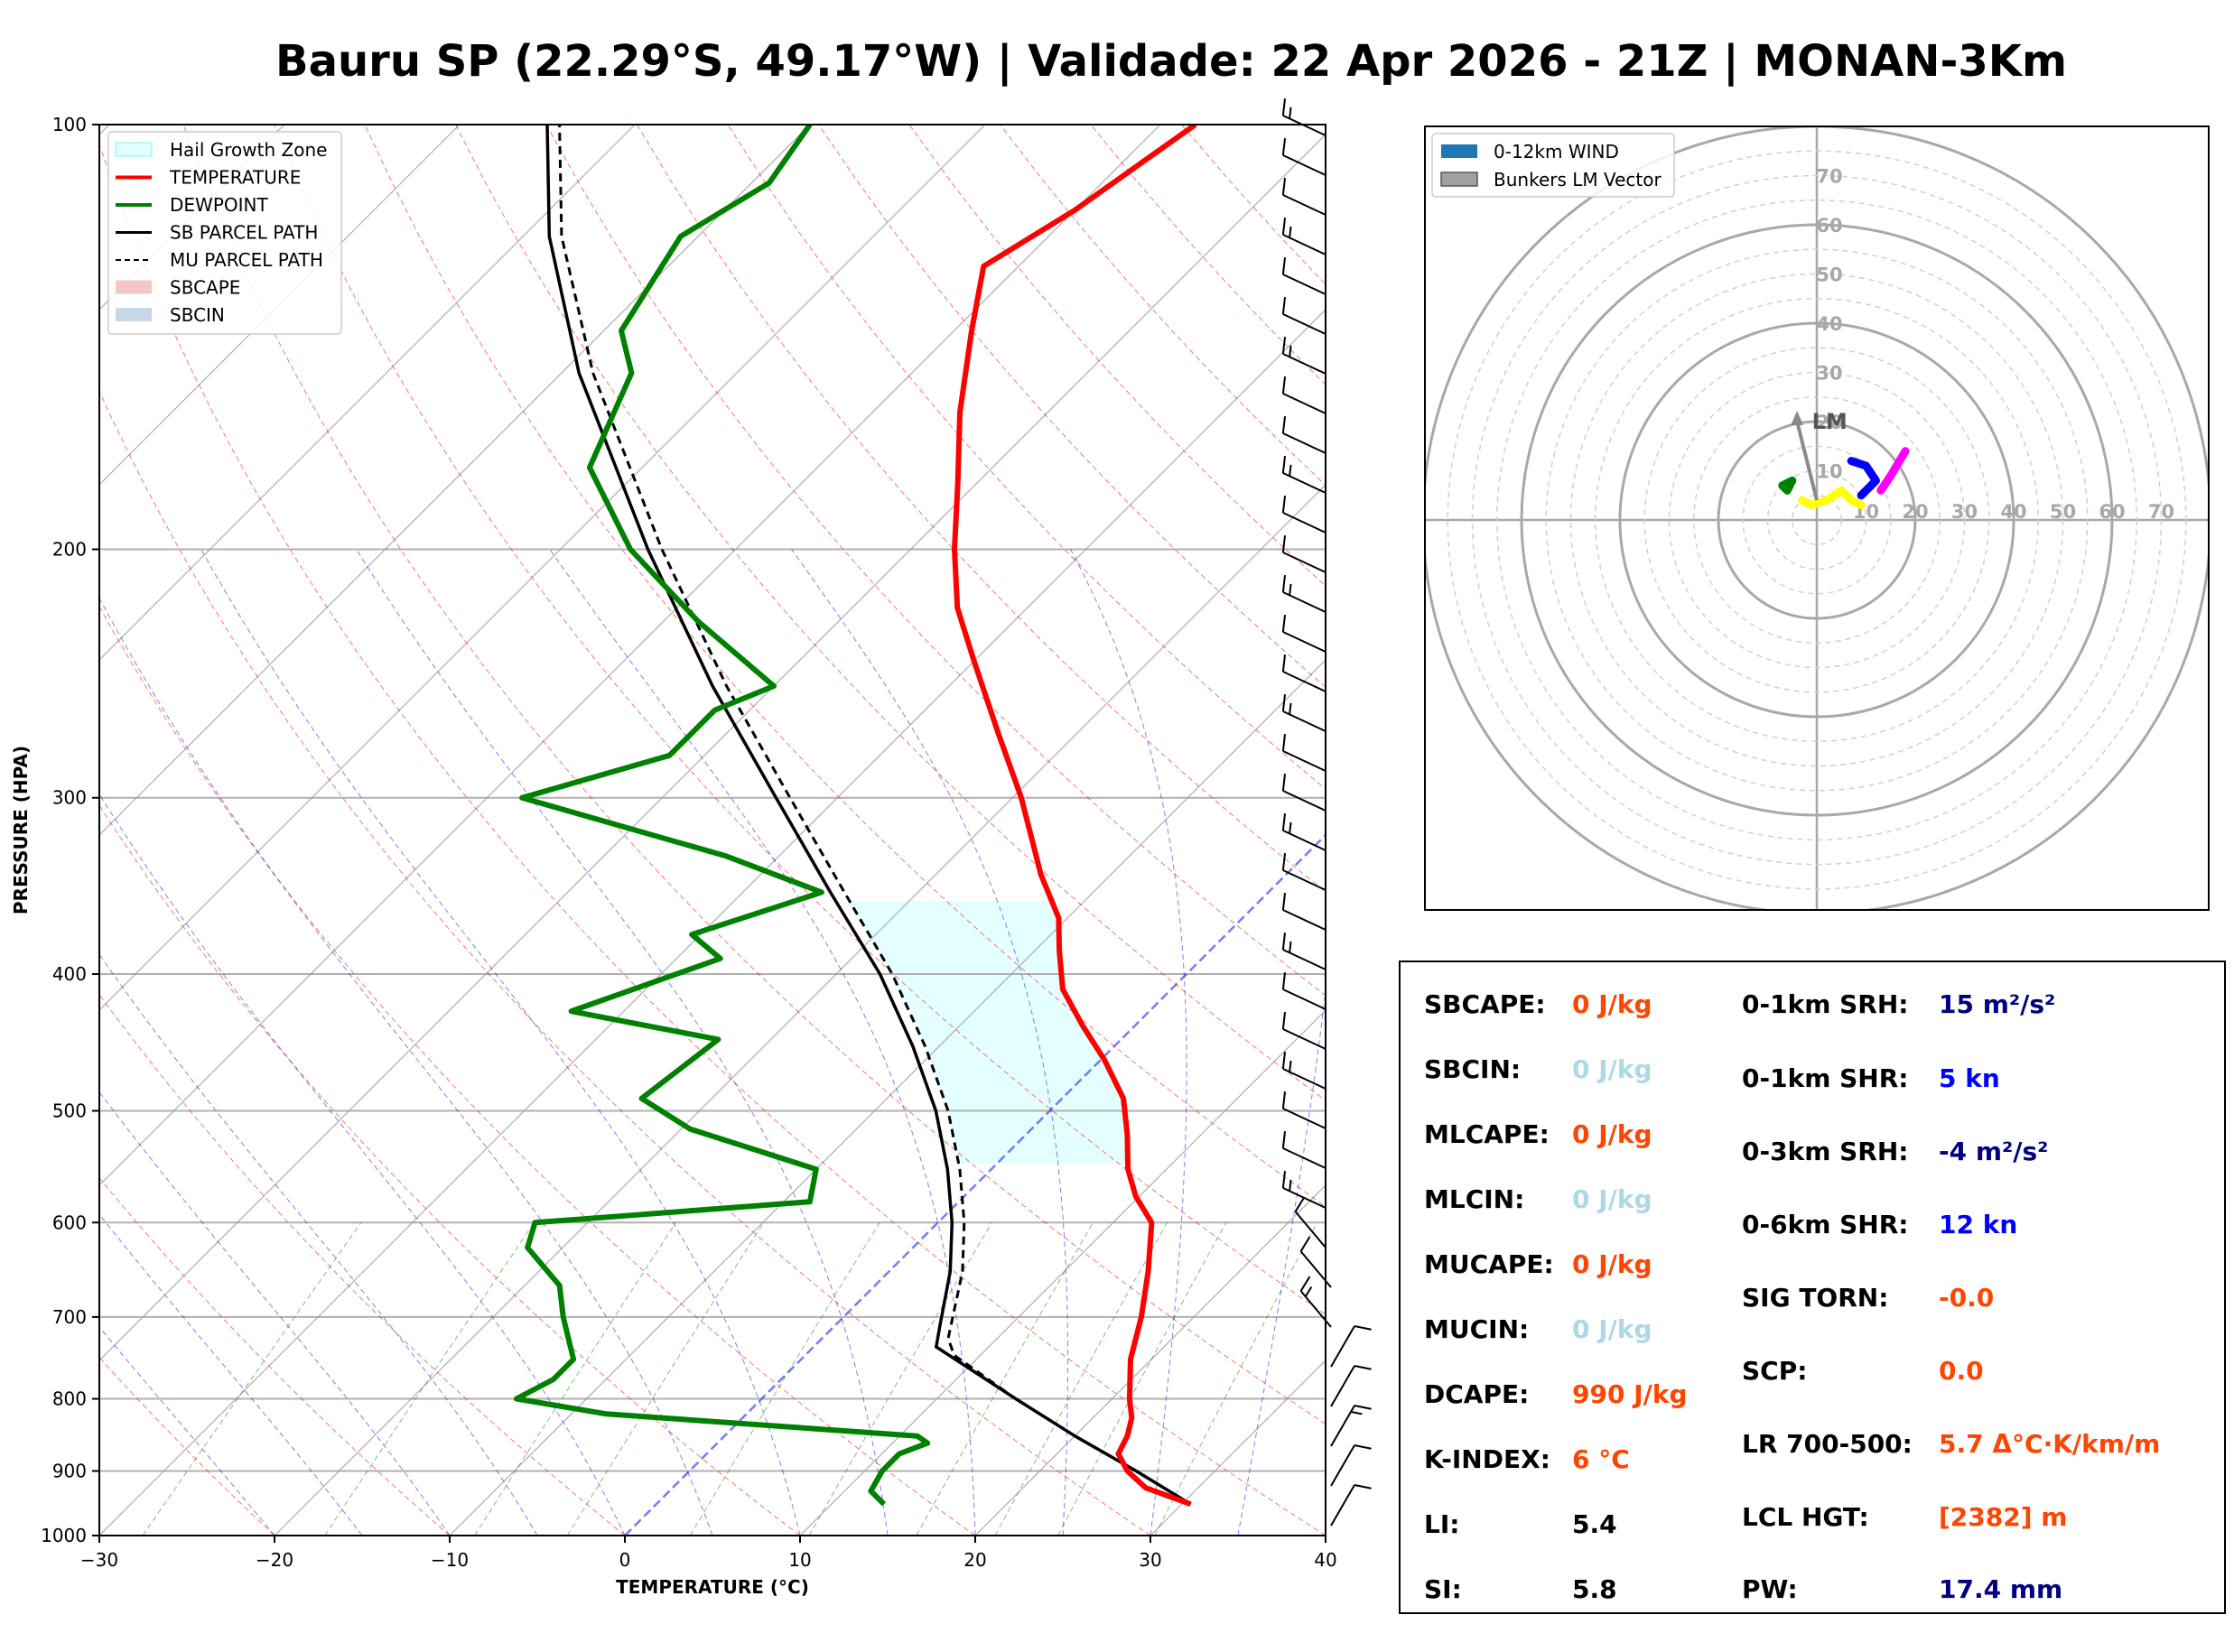 The height and width of the screenshot is (1652, 2234). Describe the element at coordinates (69, 550) in the screenshot. I see `y-tick-label: 200` at that location.